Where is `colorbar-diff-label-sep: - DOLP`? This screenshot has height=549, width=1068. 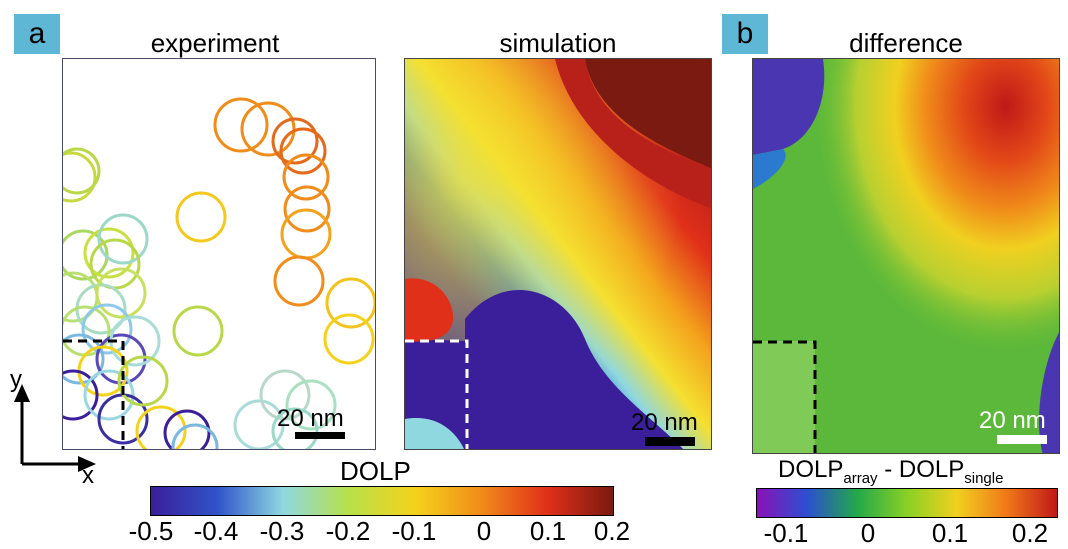 colorbar-diff-label-sep: - DOLP is located at coordinates (921, 469).